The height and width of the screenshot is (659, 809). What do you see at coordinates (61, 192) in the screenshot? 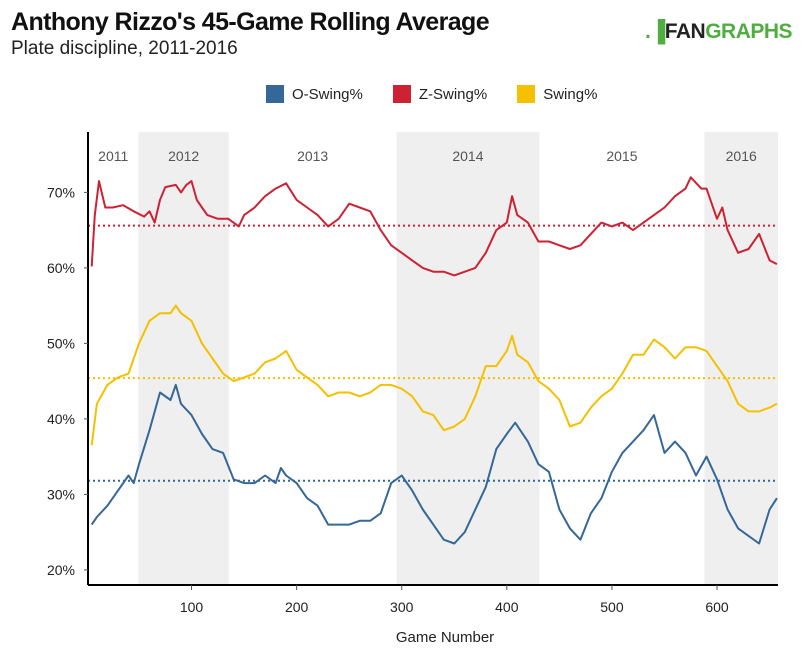
I see `y-tick-label: 70%` at bounding box center [61, 192].